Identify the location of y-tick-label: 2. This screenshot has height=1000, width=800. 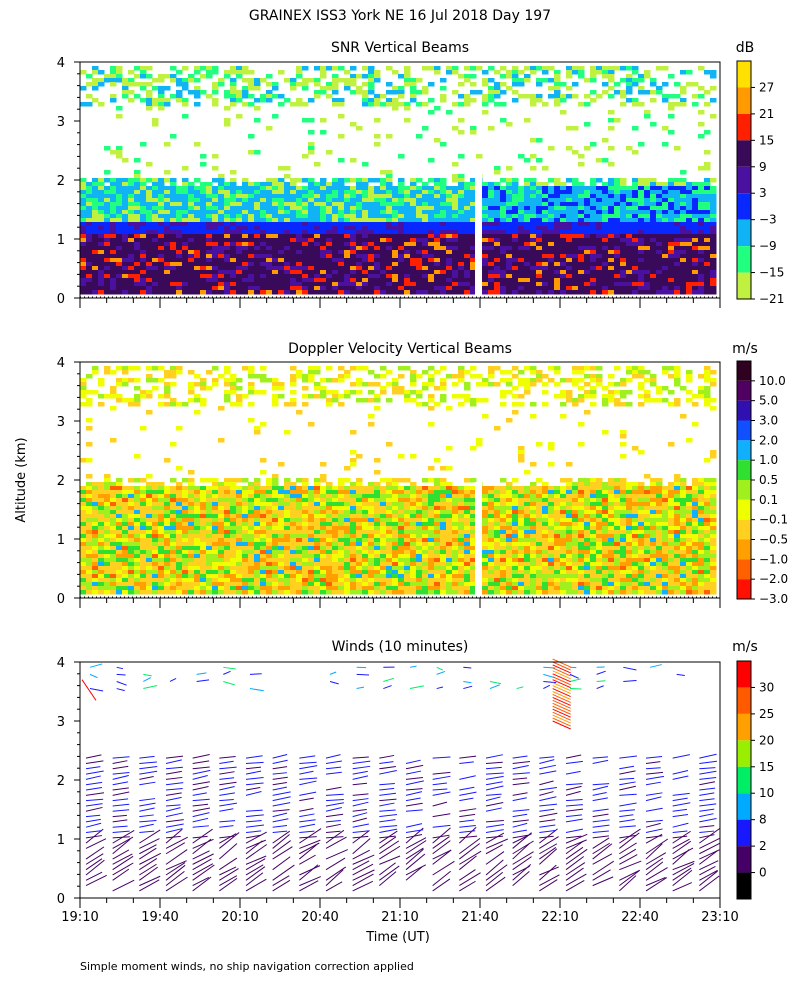
(61, 181).